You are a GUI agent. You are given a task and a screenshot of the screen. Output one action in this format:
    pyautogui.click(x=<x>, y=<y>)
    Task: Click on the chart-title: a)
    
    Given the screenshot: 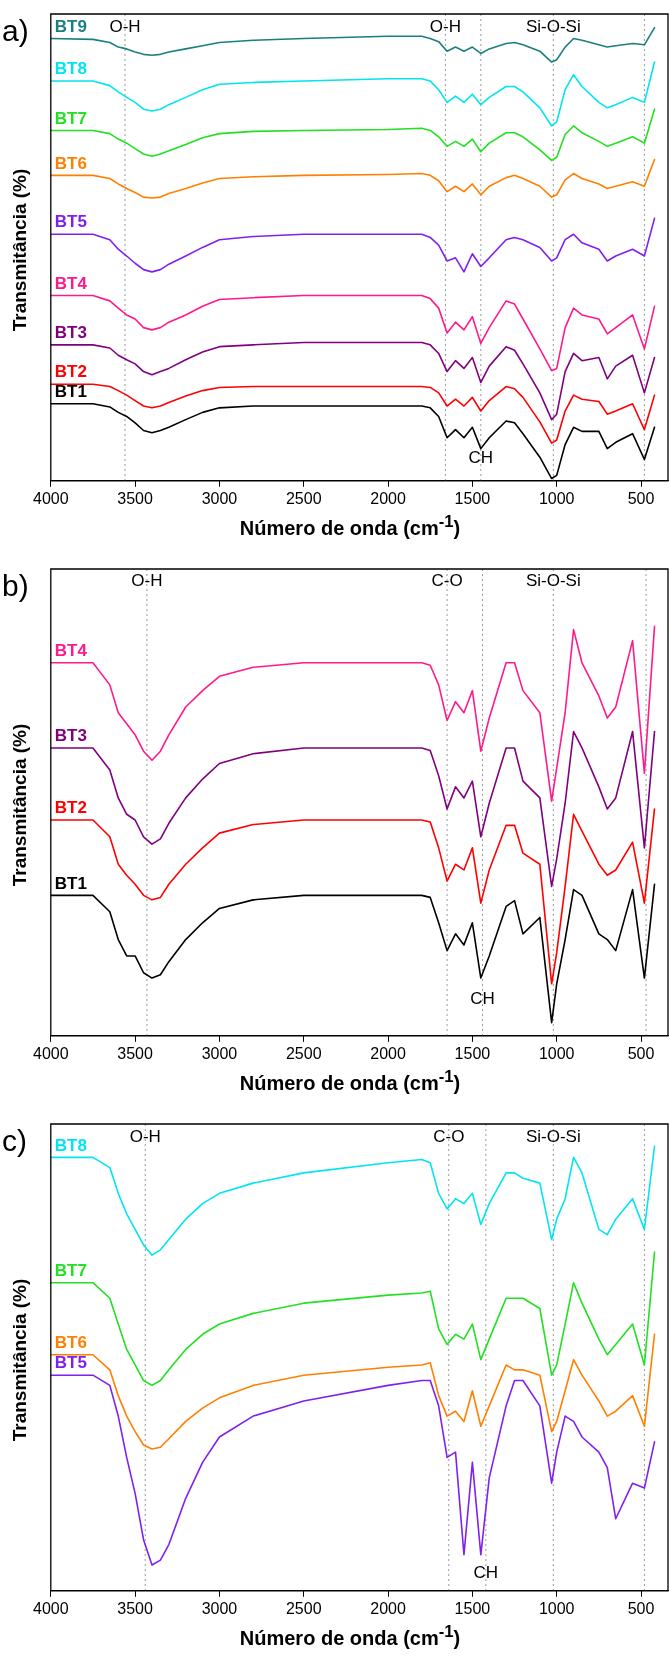 What is the action you would take?
    pyautogui.click(x=15, y=31)
    